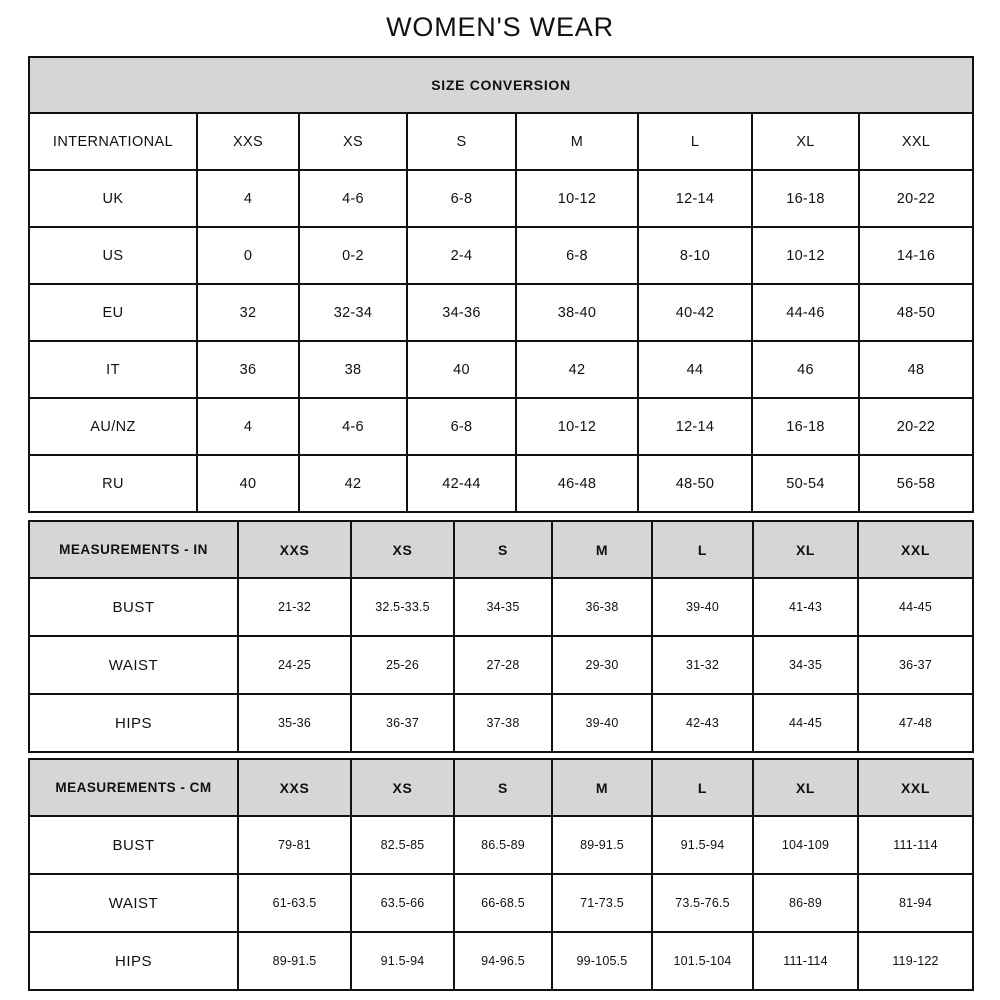 The height and width of the screenshot is (1000, 1000). What do you see at coordinates (503, 723) in the screenshot?
I see `table-cell: 37-38` at bounding box center [503, 723].